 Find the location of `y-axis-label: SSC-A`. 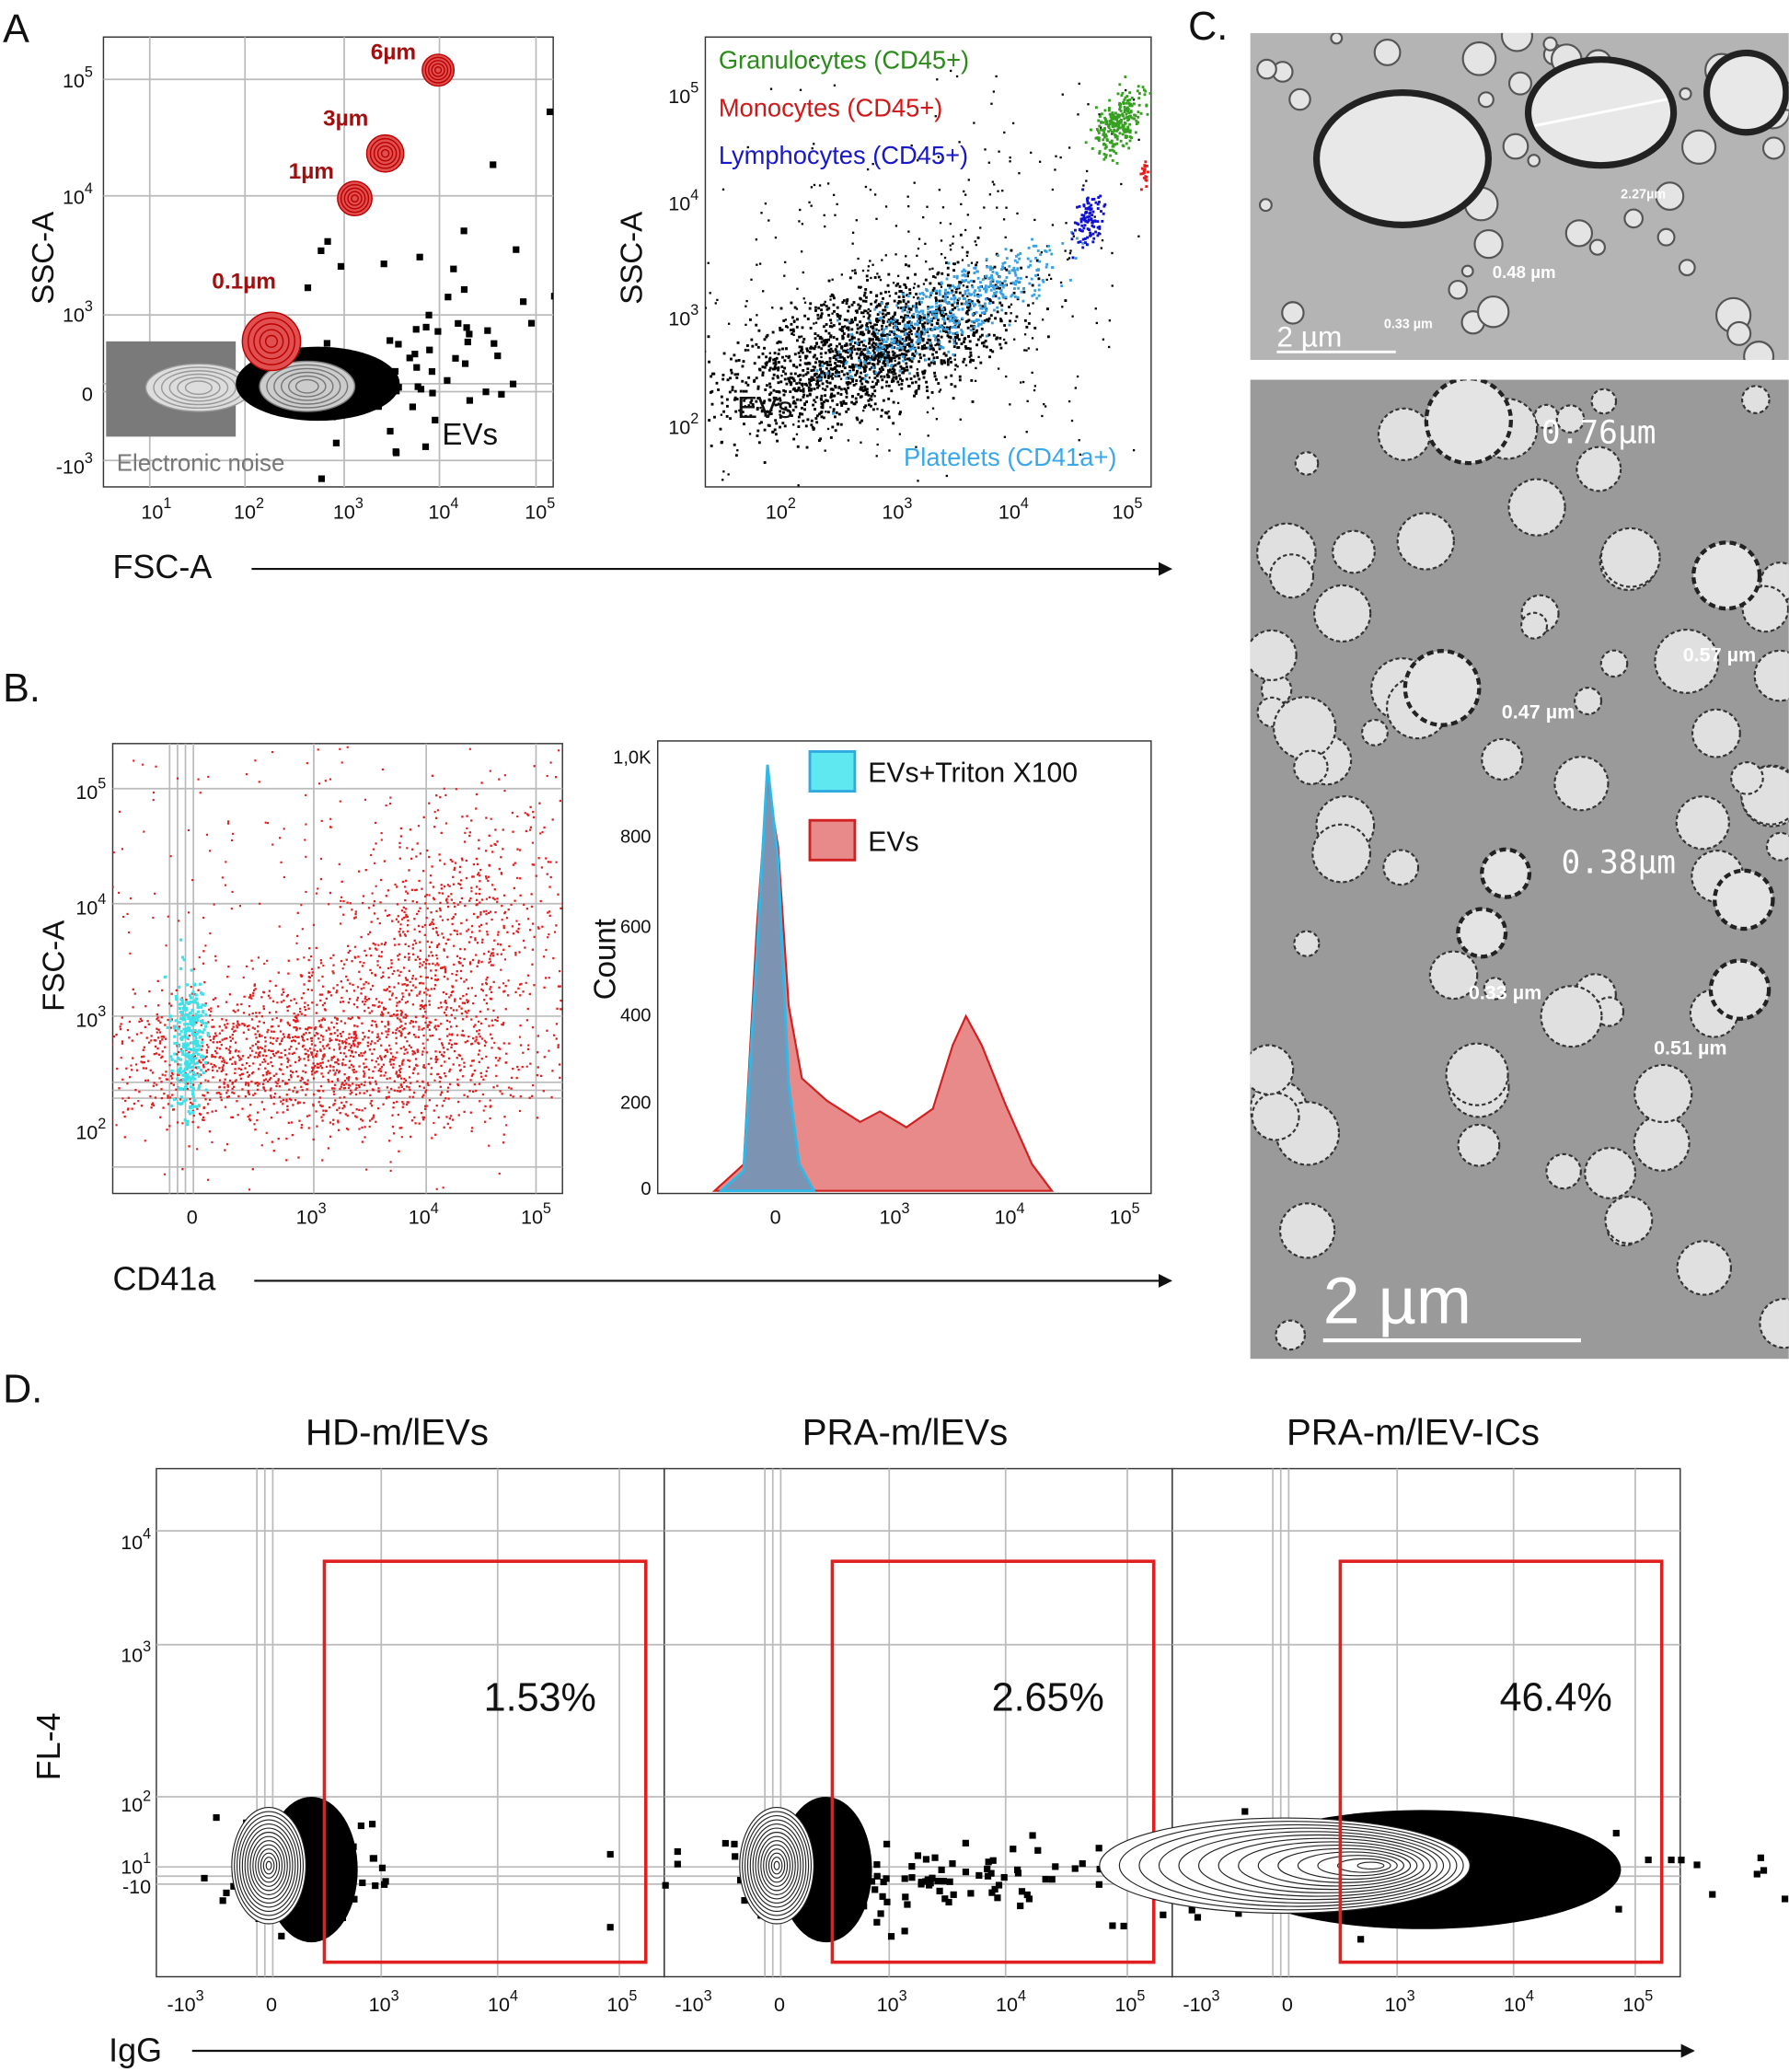

y-axis-label: SSC-A is located at coordinates (632, 258).